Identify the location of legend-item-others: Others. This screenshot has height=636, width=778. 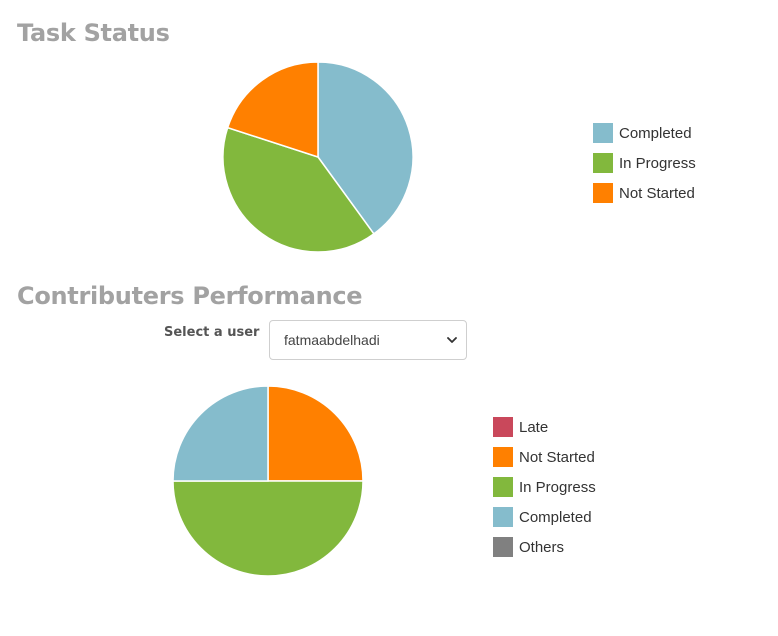
(544, 547).